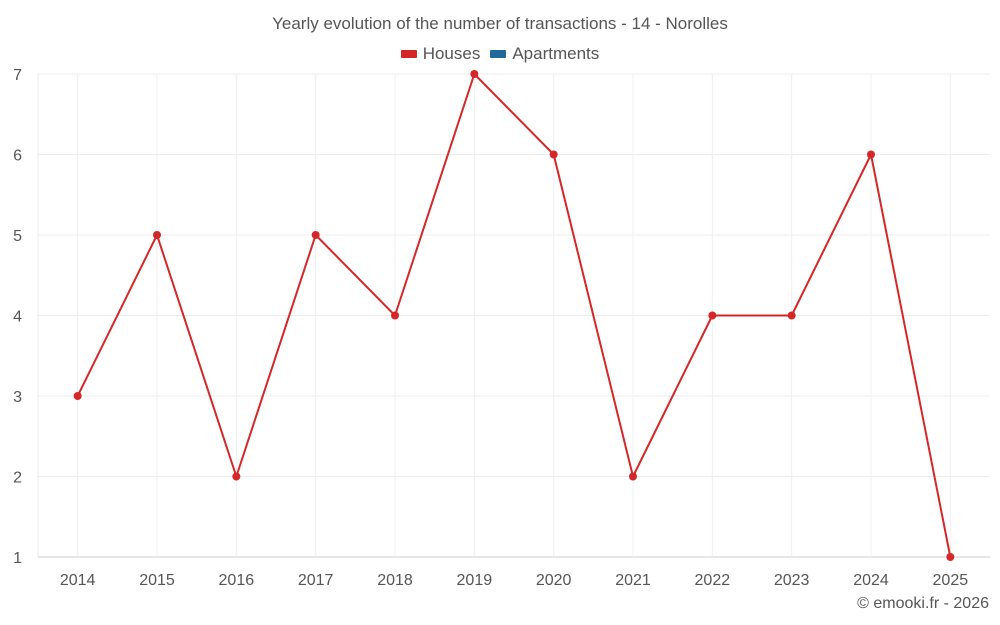  I want to click on legend-item-houses: Houses, so click(440, 54).